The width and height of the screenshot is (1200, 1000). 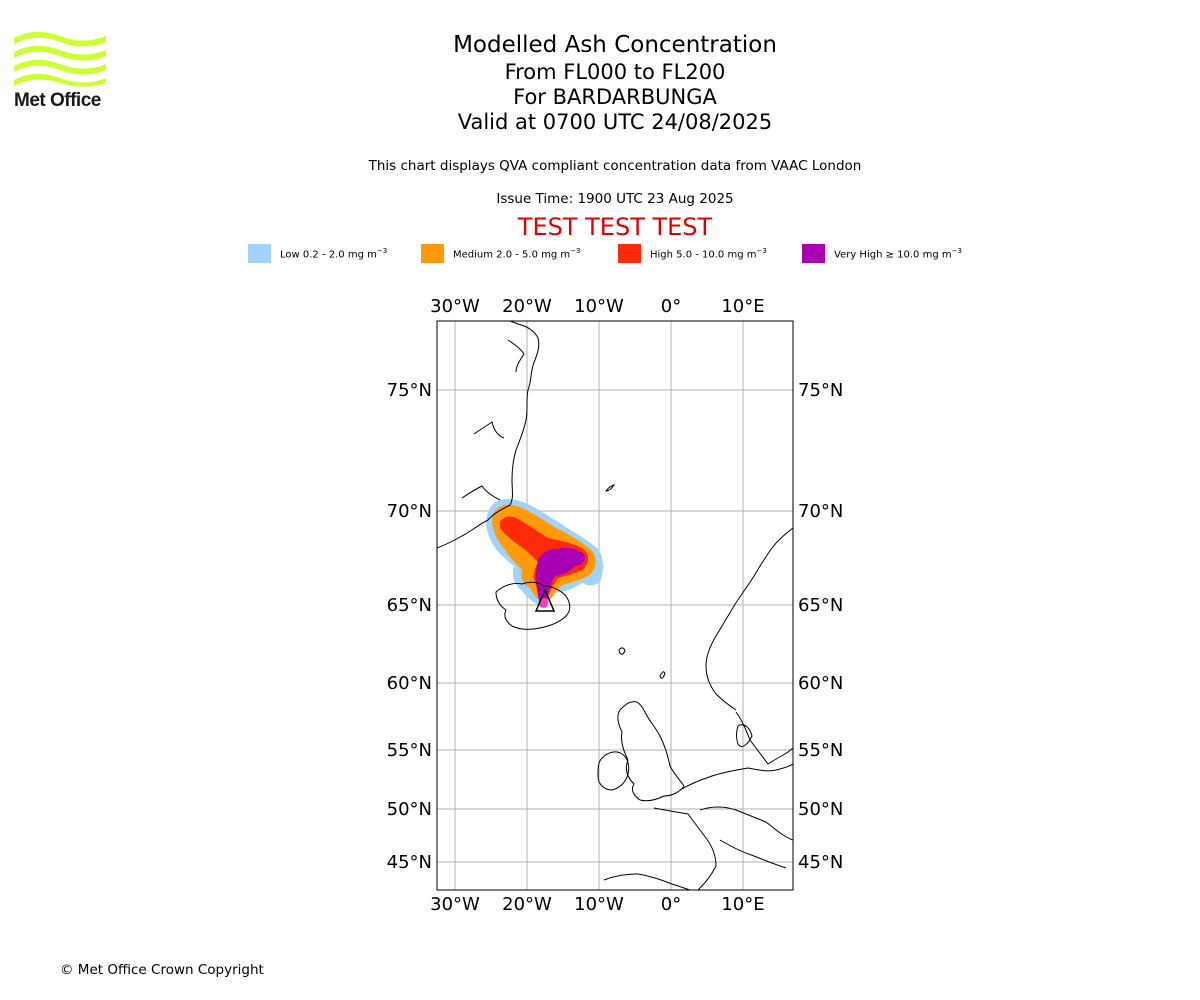 What do you see at coordinates (615, 199) in the screenshot?
I see `issue-time: Issue Time: 1900 UTC 23 Aug 2025` at bounding box center [615, 199].